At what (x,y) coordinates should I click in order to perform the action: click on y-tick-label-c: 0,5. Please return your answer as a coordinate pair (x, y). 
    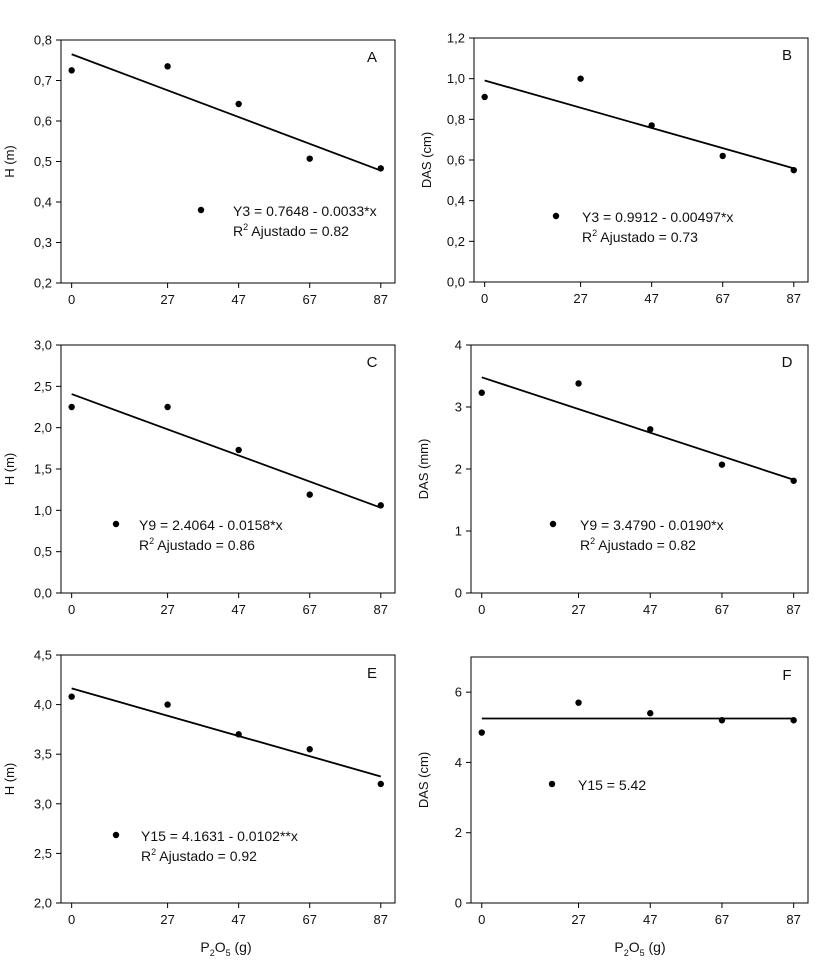
    Looking at the image, I should click on (43, 551).